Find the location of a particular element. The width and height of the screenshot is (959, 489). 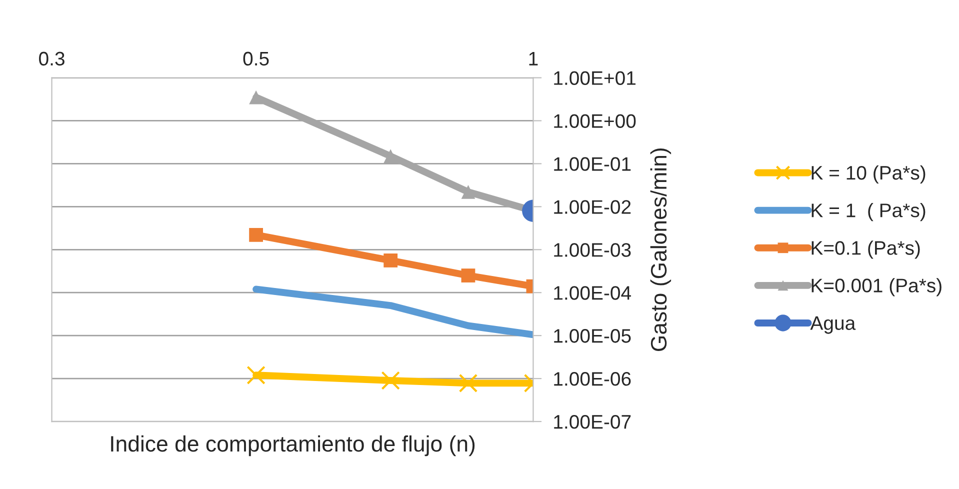

y-tick-label: 1.00E-06 is located at coordinates (592, 379).